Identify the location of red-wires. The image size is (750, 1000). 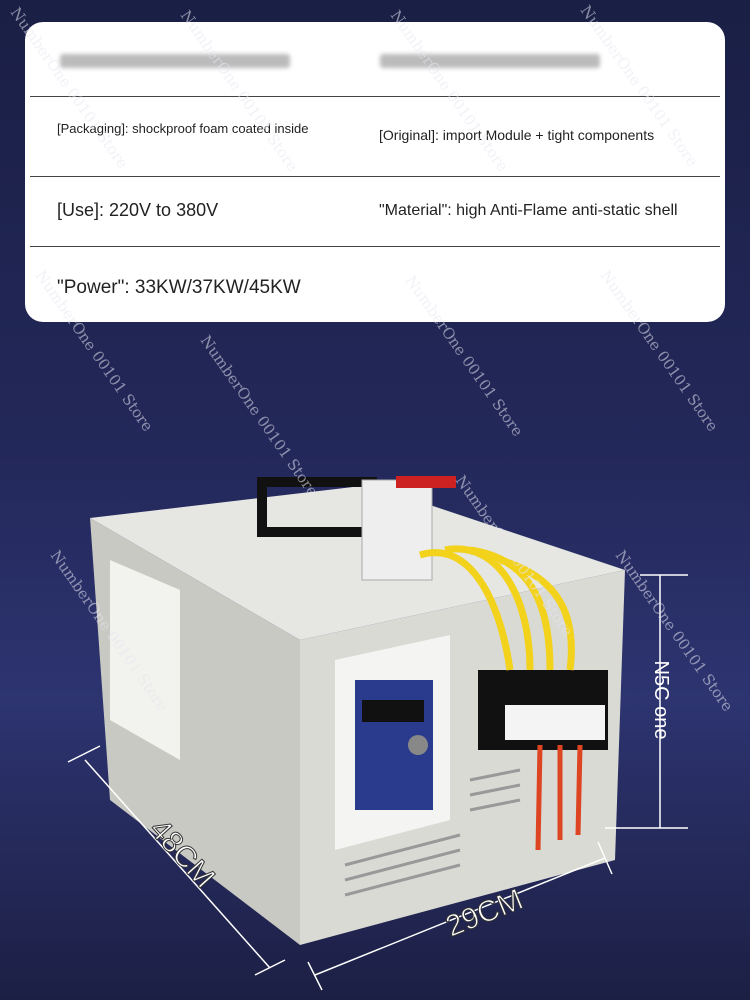
(559, 797).